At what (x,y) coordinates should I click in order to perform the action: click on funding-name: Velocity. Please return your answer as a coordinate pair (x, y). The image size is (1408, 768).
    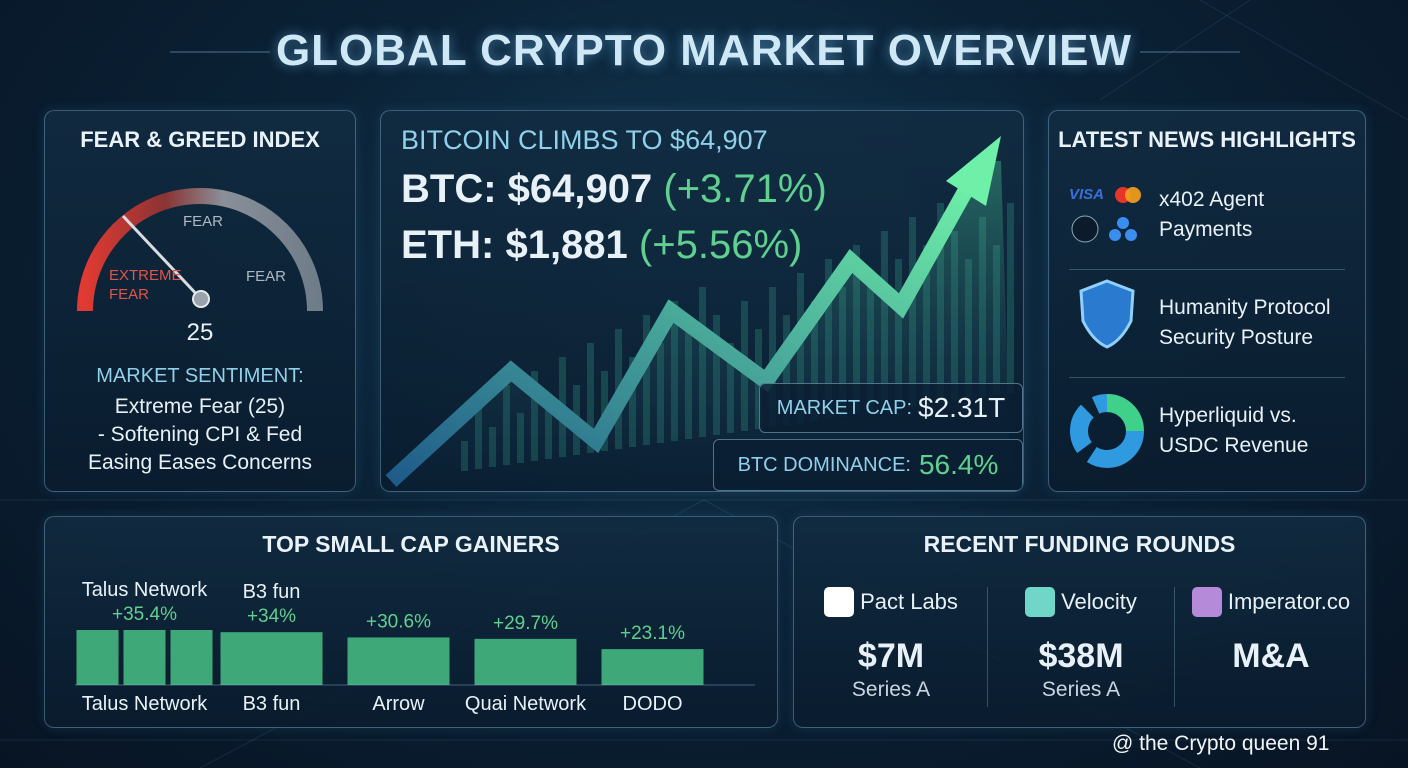
    Looking at the image, I should click on (1099, 601).